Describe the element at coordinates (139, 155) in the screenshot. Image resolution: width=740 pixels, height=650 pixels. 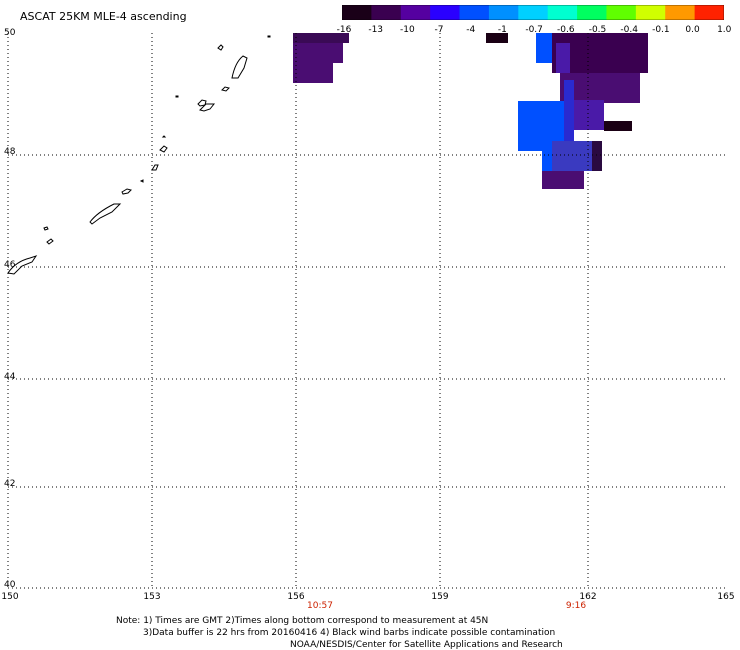
I see `coastline` at that location.